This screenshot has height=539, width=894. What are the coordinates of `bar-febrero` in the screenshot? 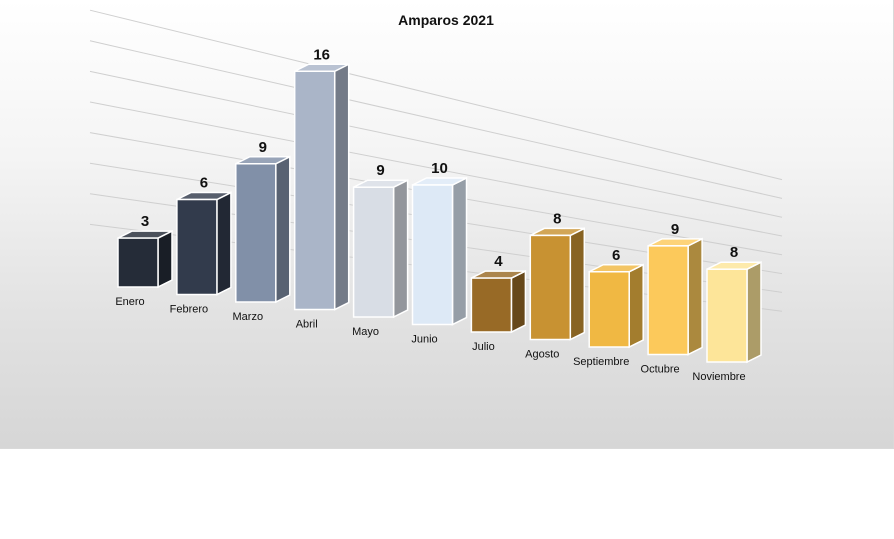 It's located at (204, 243).